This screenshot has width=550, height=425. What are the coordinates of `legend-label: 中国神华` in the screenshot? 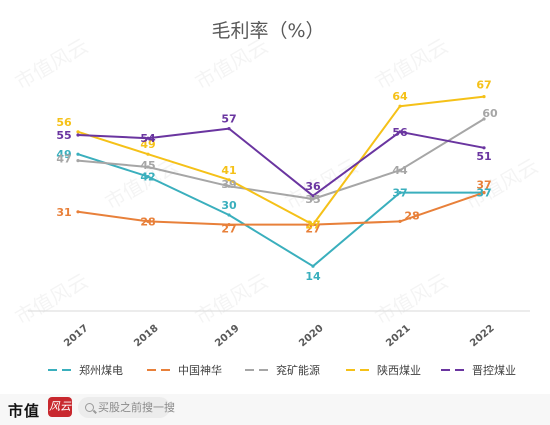 It's located at (200, 370).